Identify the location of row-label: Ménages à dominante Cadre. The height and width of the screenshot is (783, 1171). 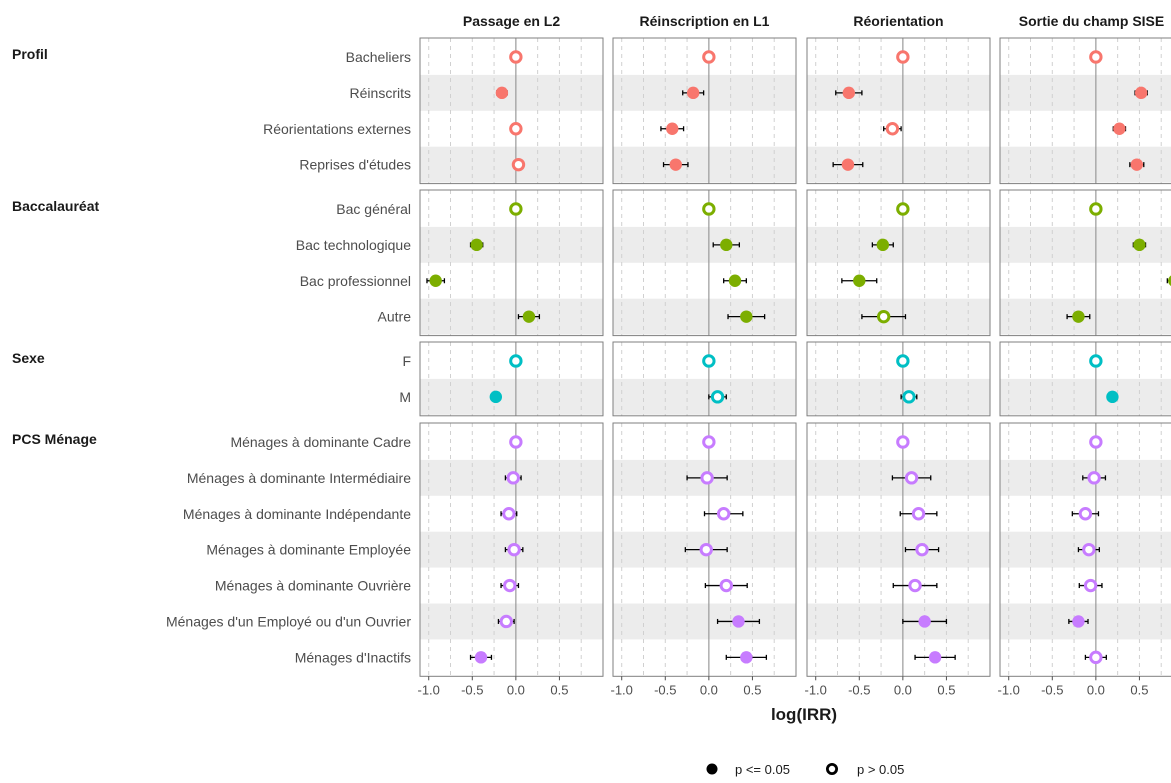
(320, 442).